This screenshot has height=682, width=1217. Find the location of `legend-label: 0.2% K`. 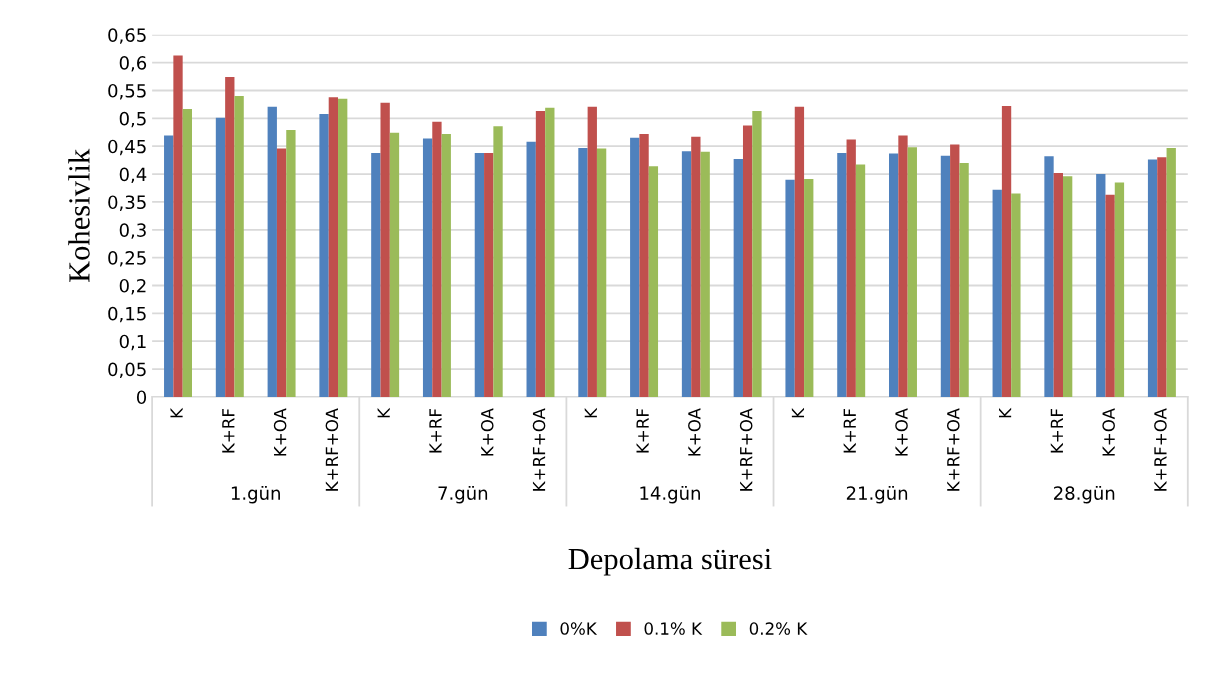

legend-label: 0.2% K is located at coordinates (778, 628).